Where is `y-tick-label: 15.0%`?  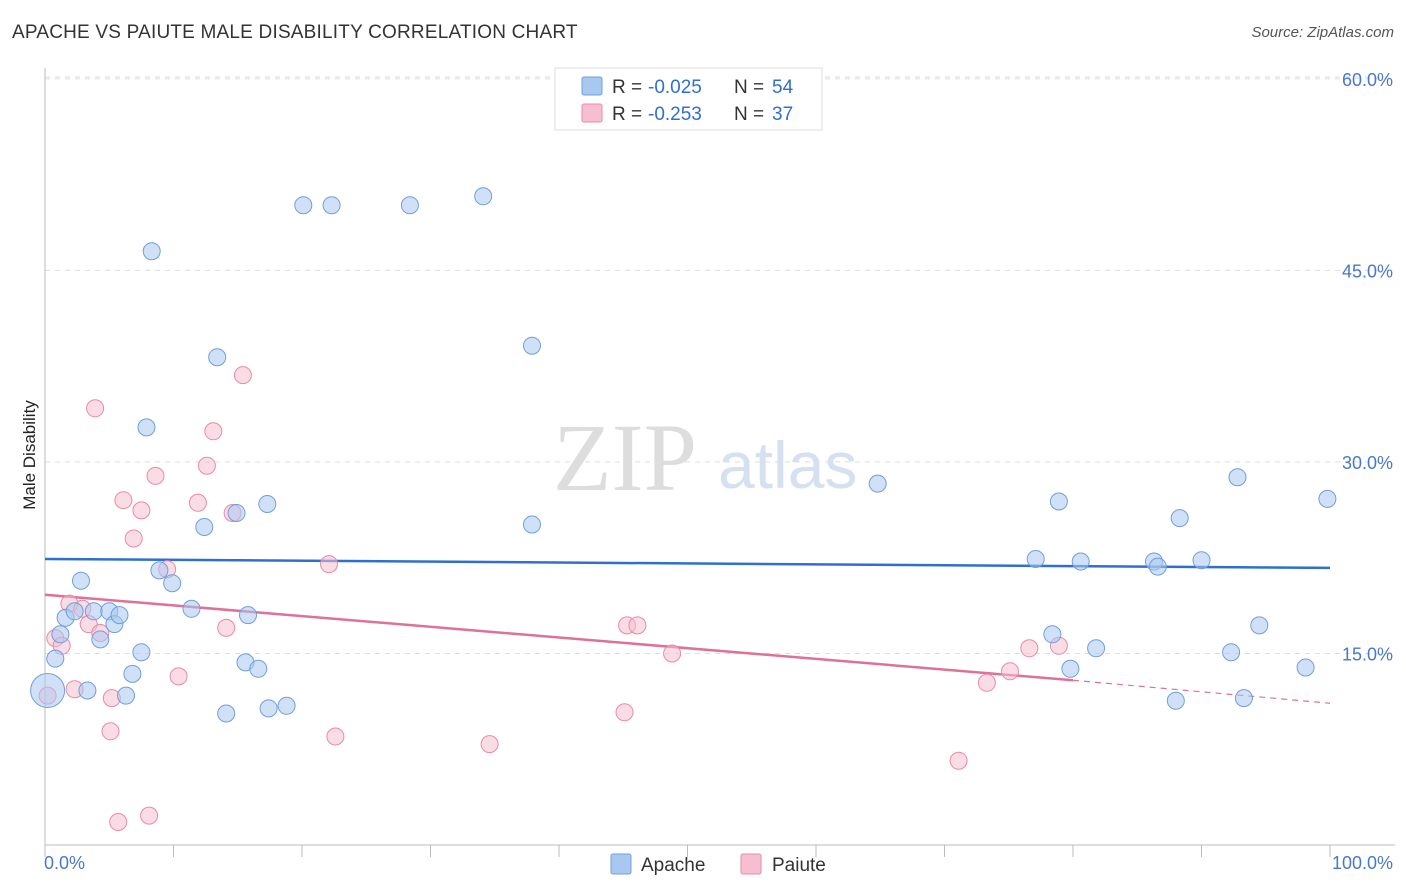
y-tick-label: 15.0% is located at coordinates (1367, 654).